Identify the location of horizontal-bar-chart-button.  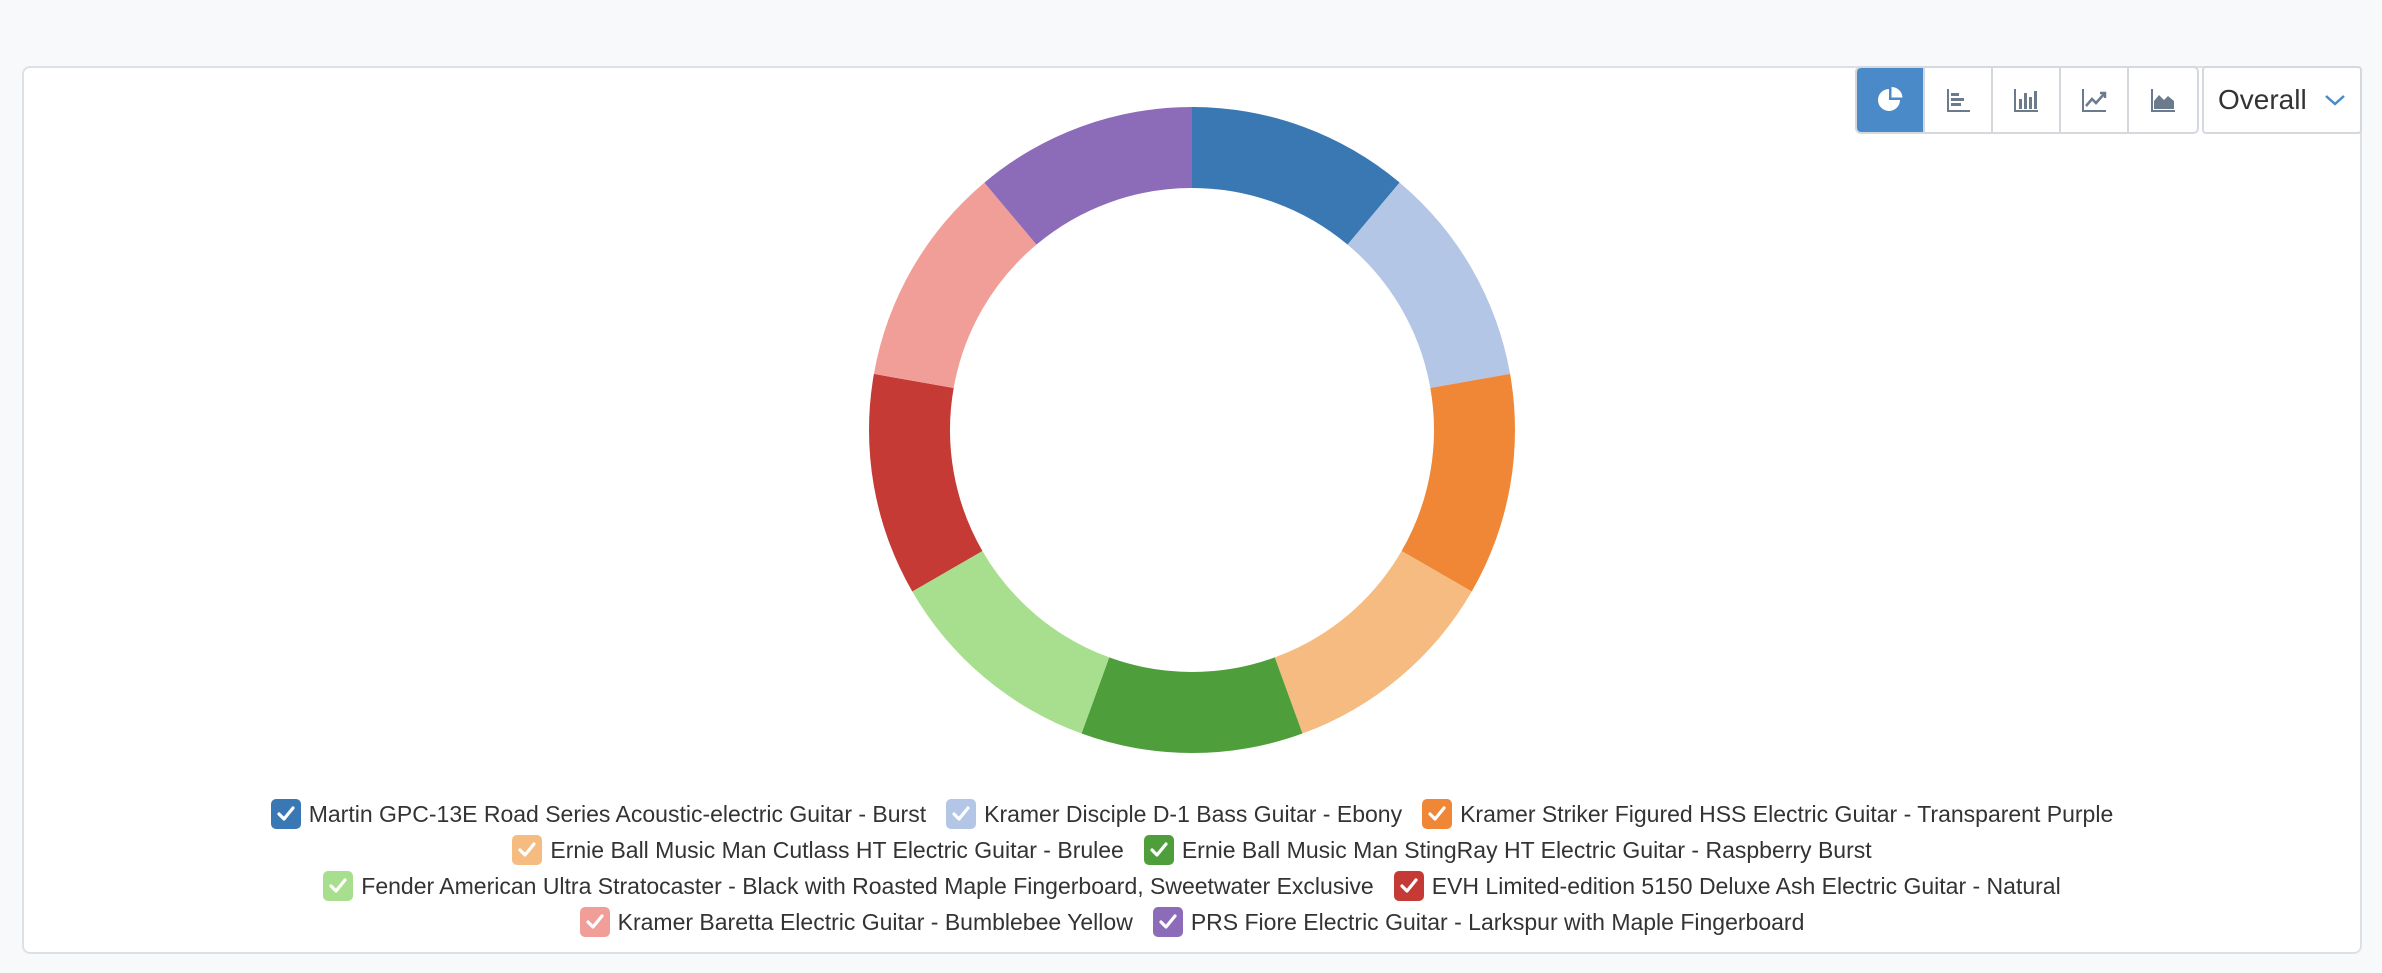
(1959, 100).